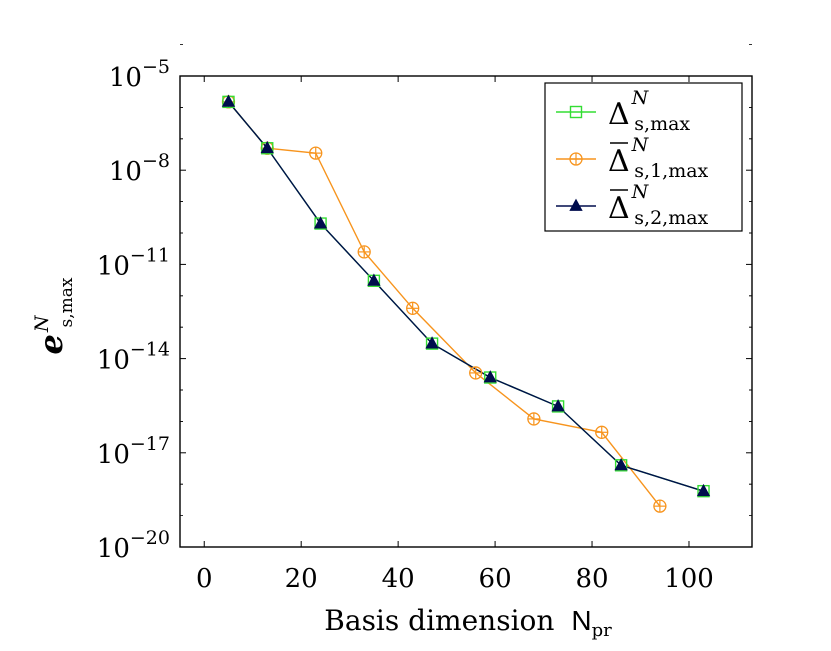 Image resolution: width=831 pixels, height=651 pixels. What do you see at coordinates (468, 622) in the screenshot?
I see `x-axis-label: Basis dimension Npr` at bounding box center [468, 622].